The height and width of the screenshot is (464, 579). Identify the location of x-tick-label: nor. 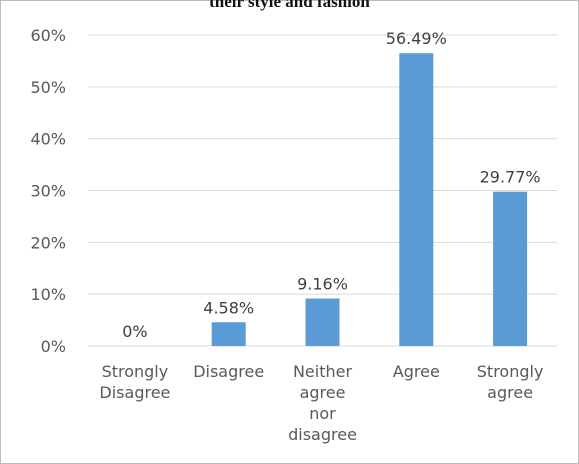
(322, 413).